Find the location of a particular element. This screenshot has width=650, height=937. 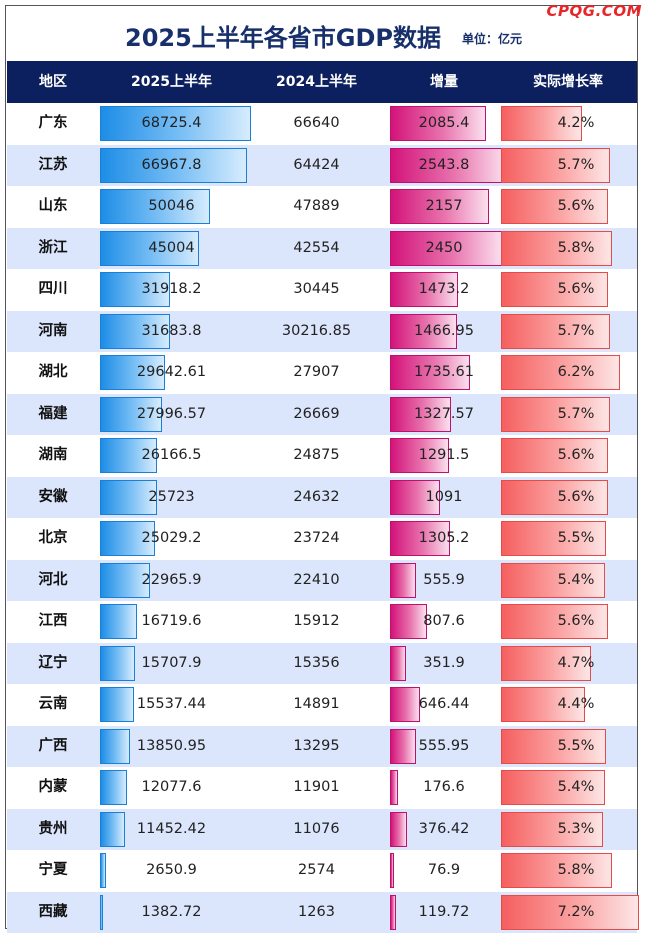

cell-gdp-2025: 25029.2 is located at coordinates (171, 538).